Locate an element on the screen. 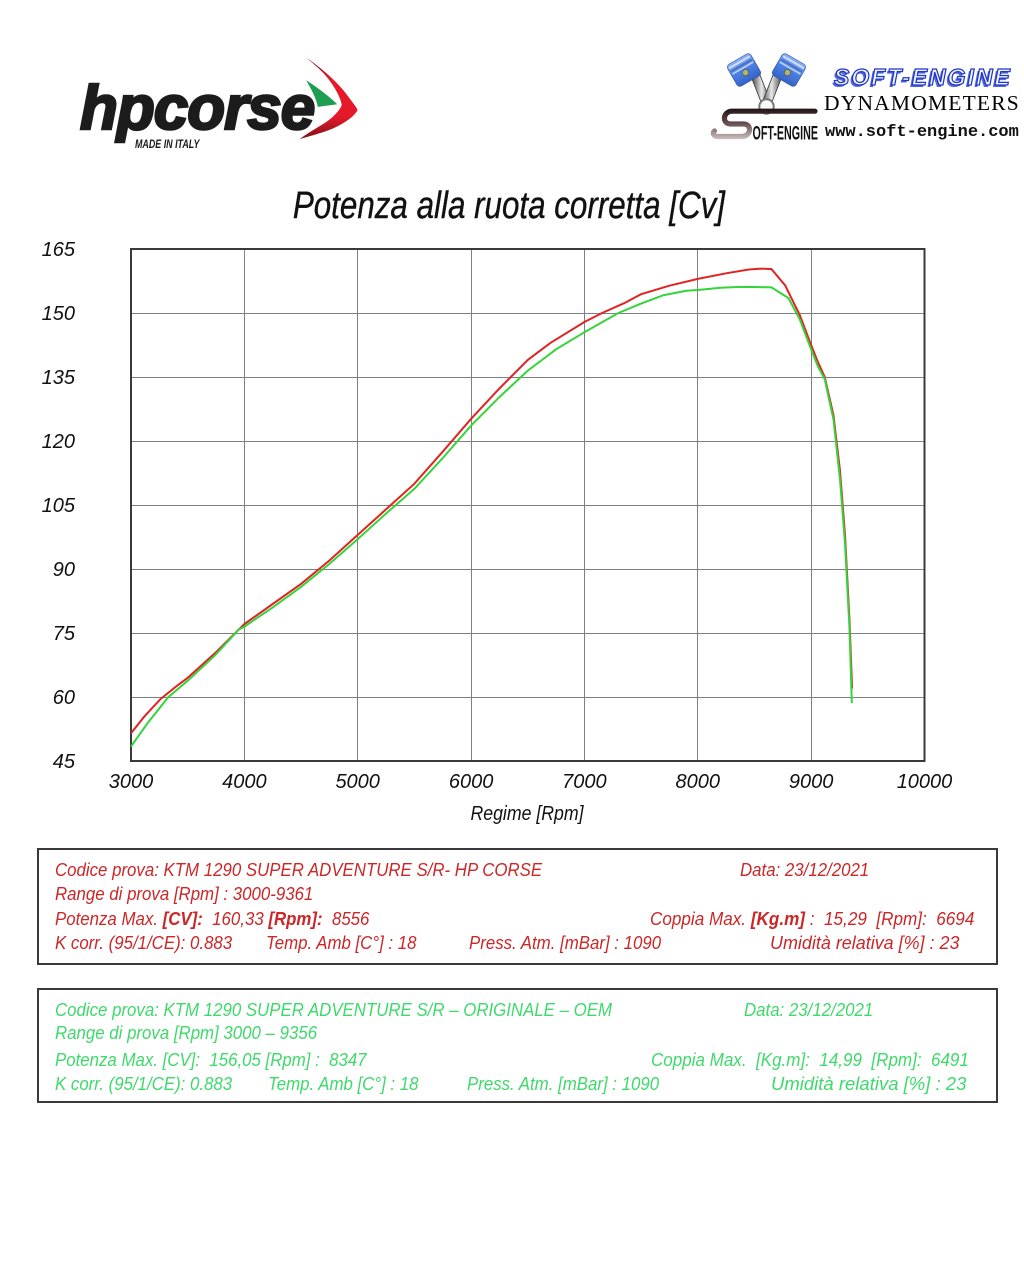  svg-text: 150 is located at coordinates (58, 314).